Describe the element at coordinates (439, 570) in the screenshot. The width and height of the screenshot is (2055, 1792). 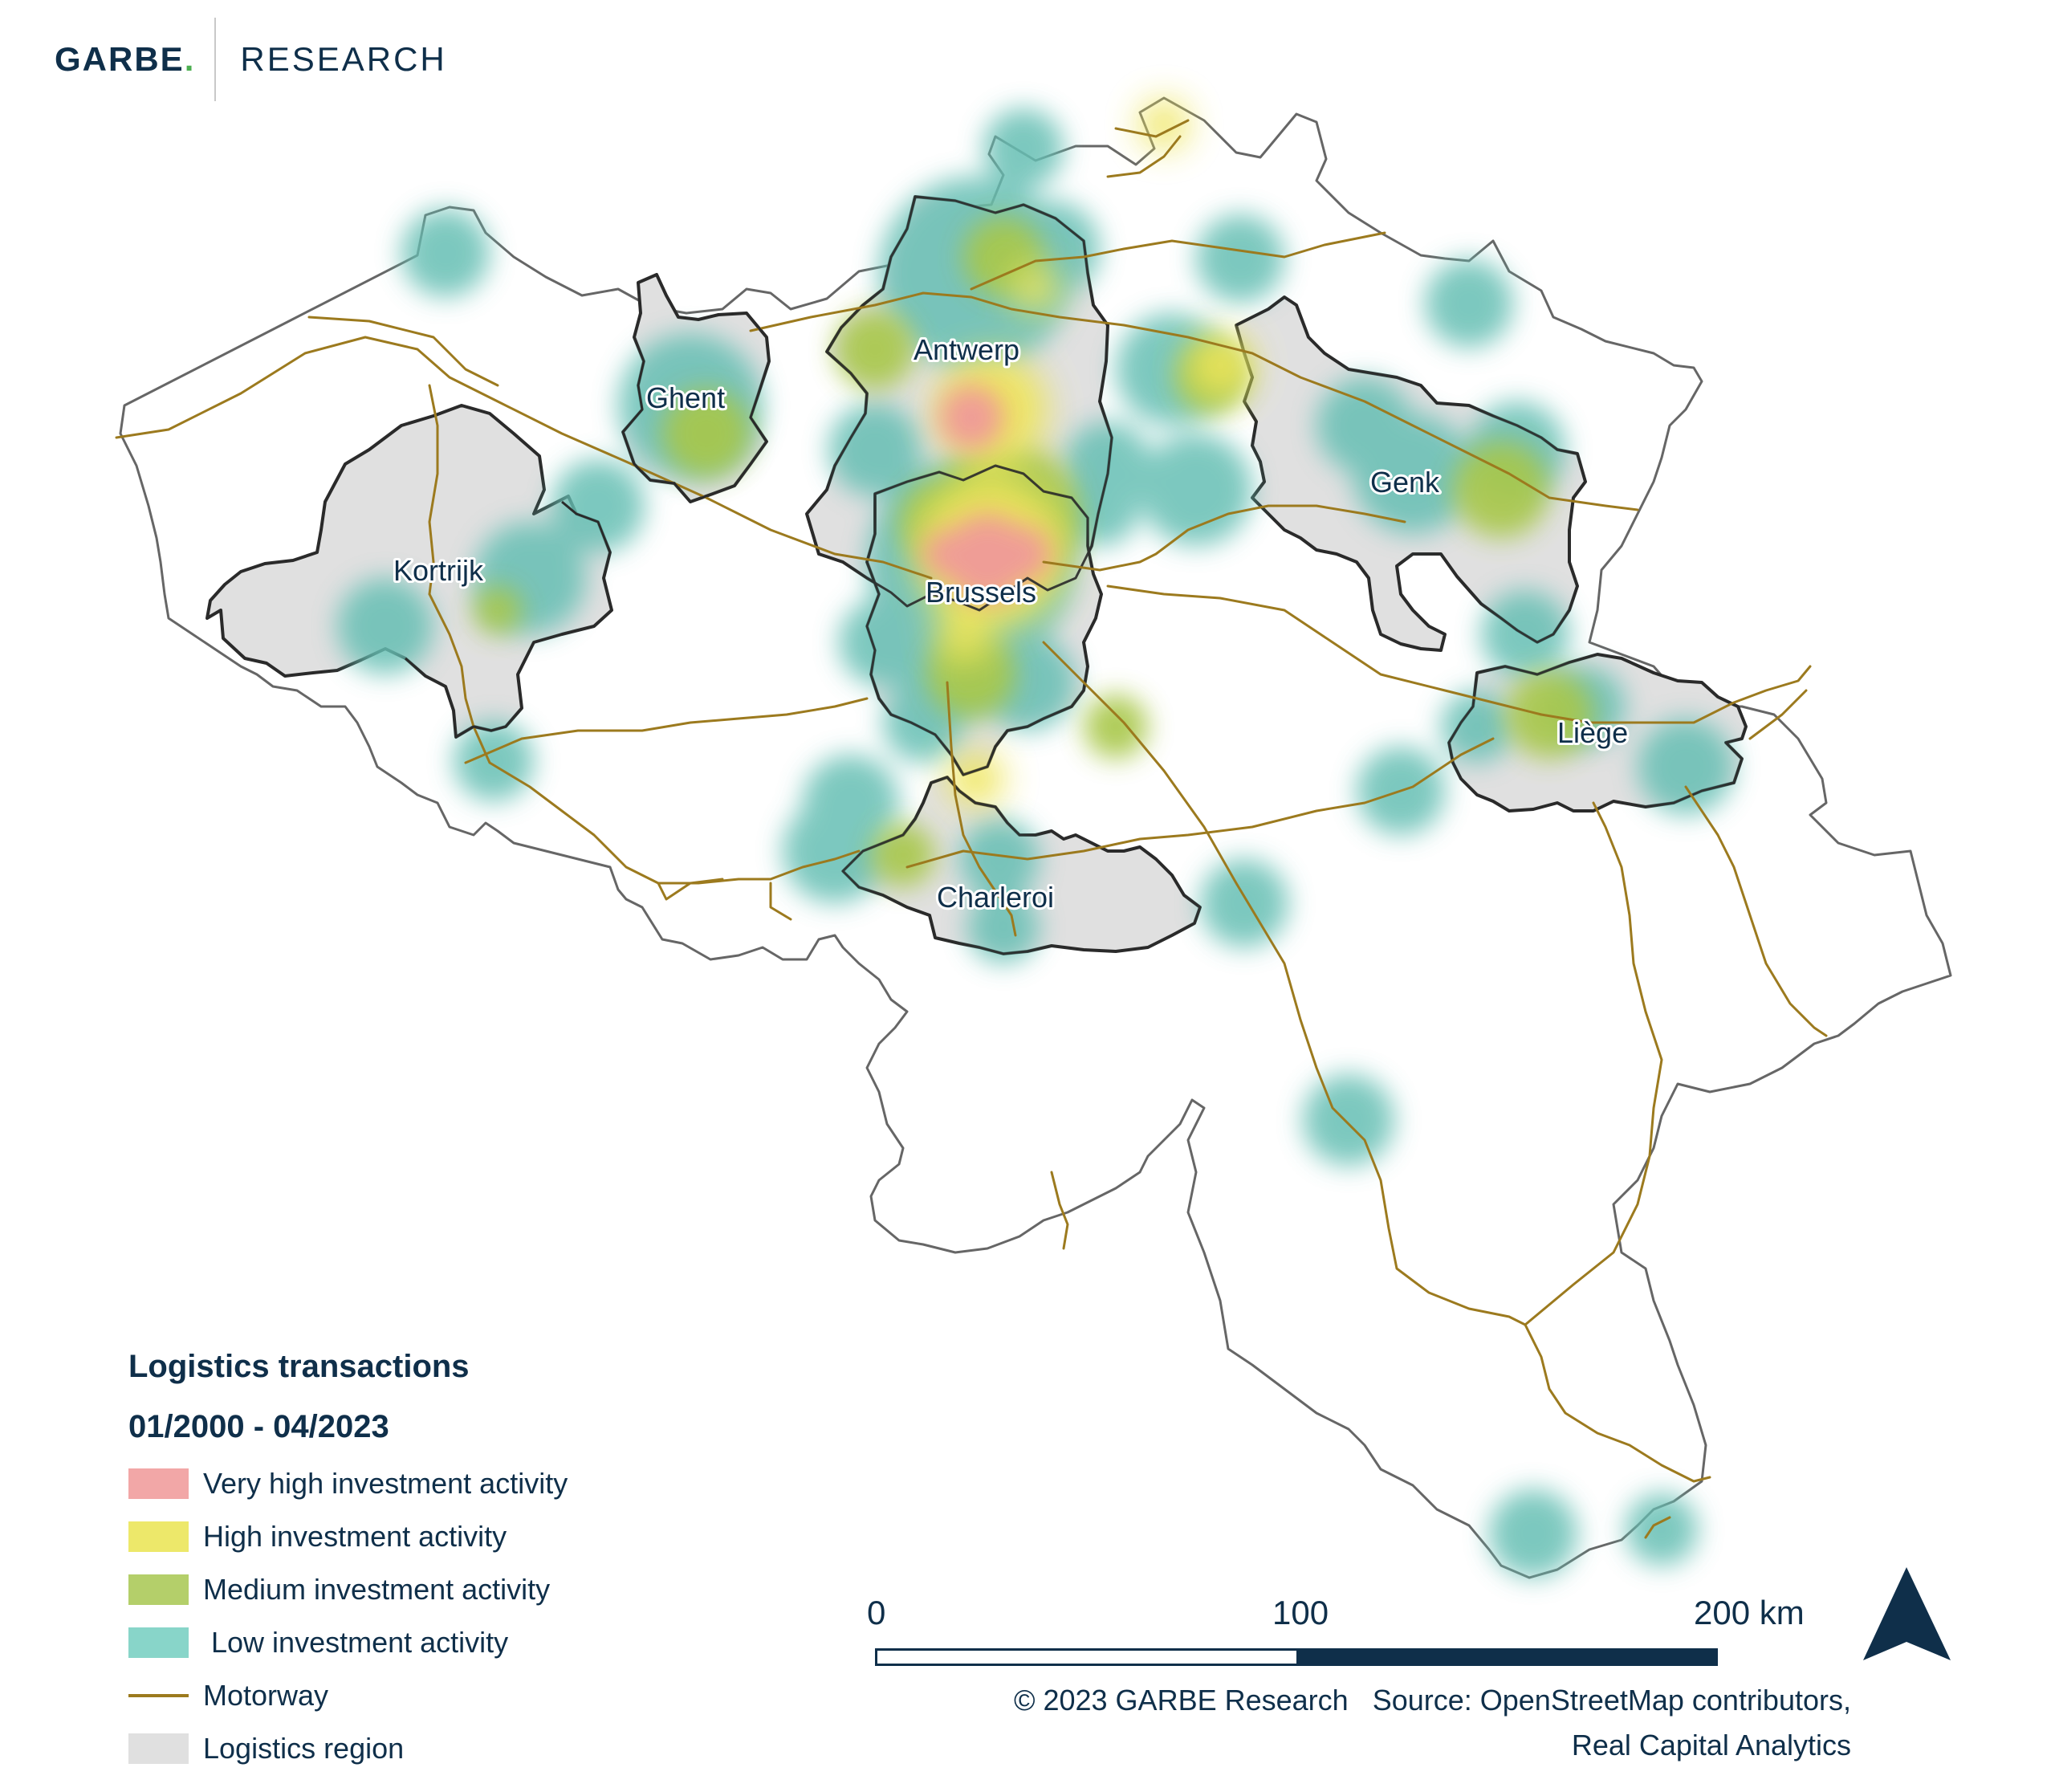
I see `city-label-kortrijk: Kortrijk` at that location.